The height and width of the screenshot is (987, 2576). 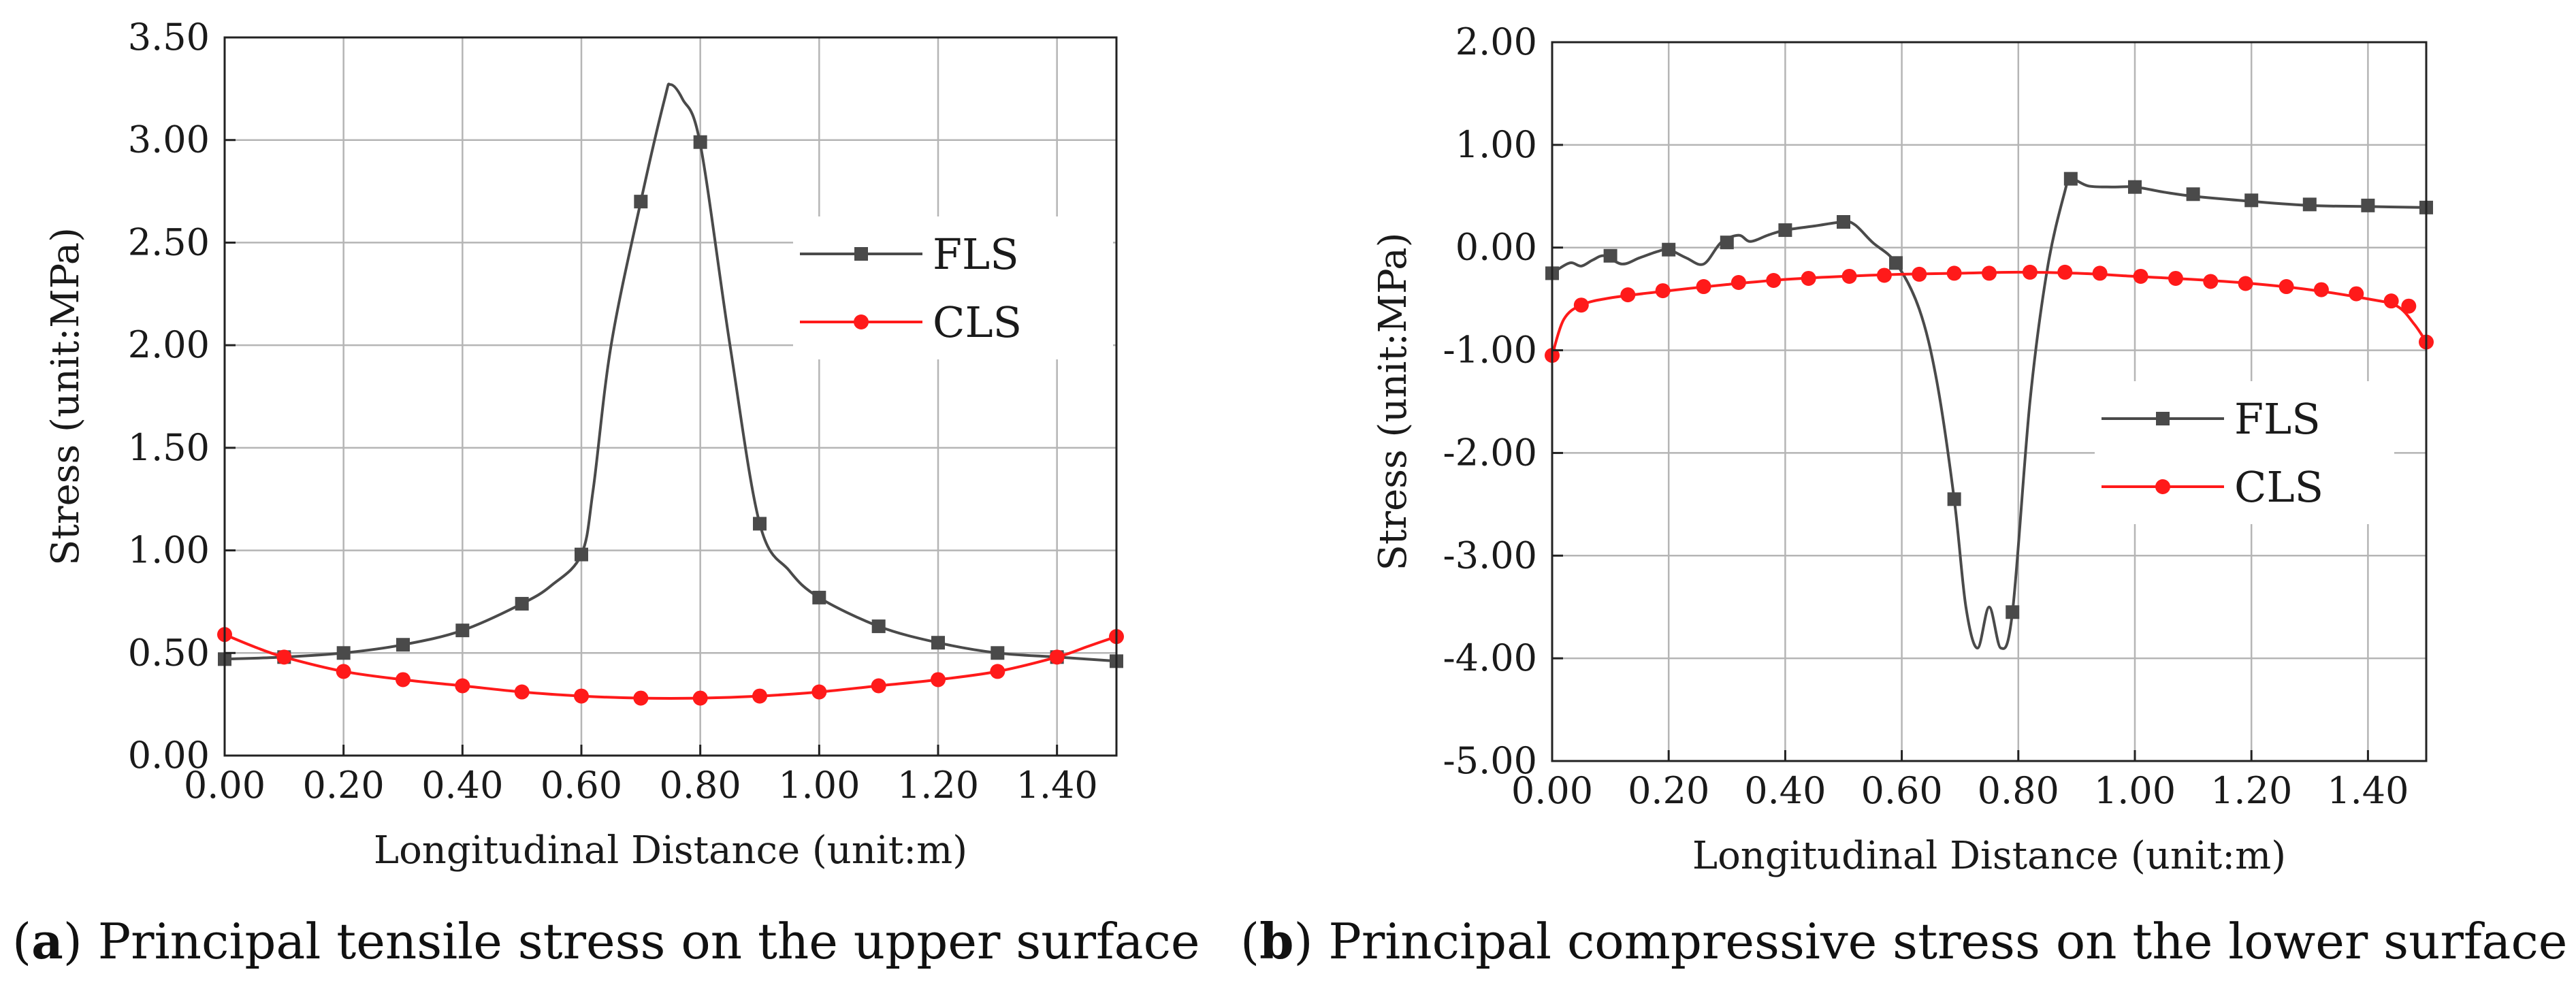 What do you see at coordinates (819, 785) in the screenshot?
I see `chart-a-xtick-label-5: 1.00` at bounding box center [819, 785].